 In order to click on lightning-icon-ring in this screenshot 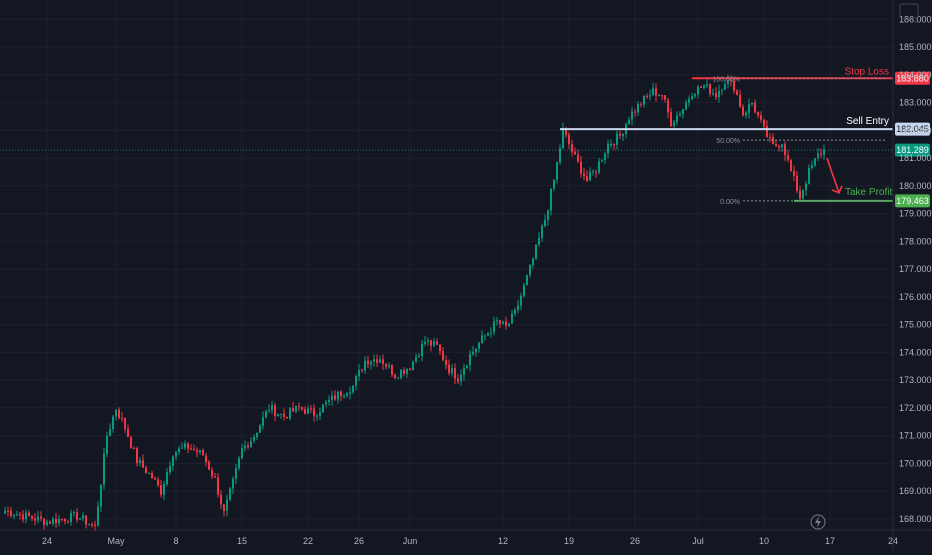, I will do `click(818, 522)`.